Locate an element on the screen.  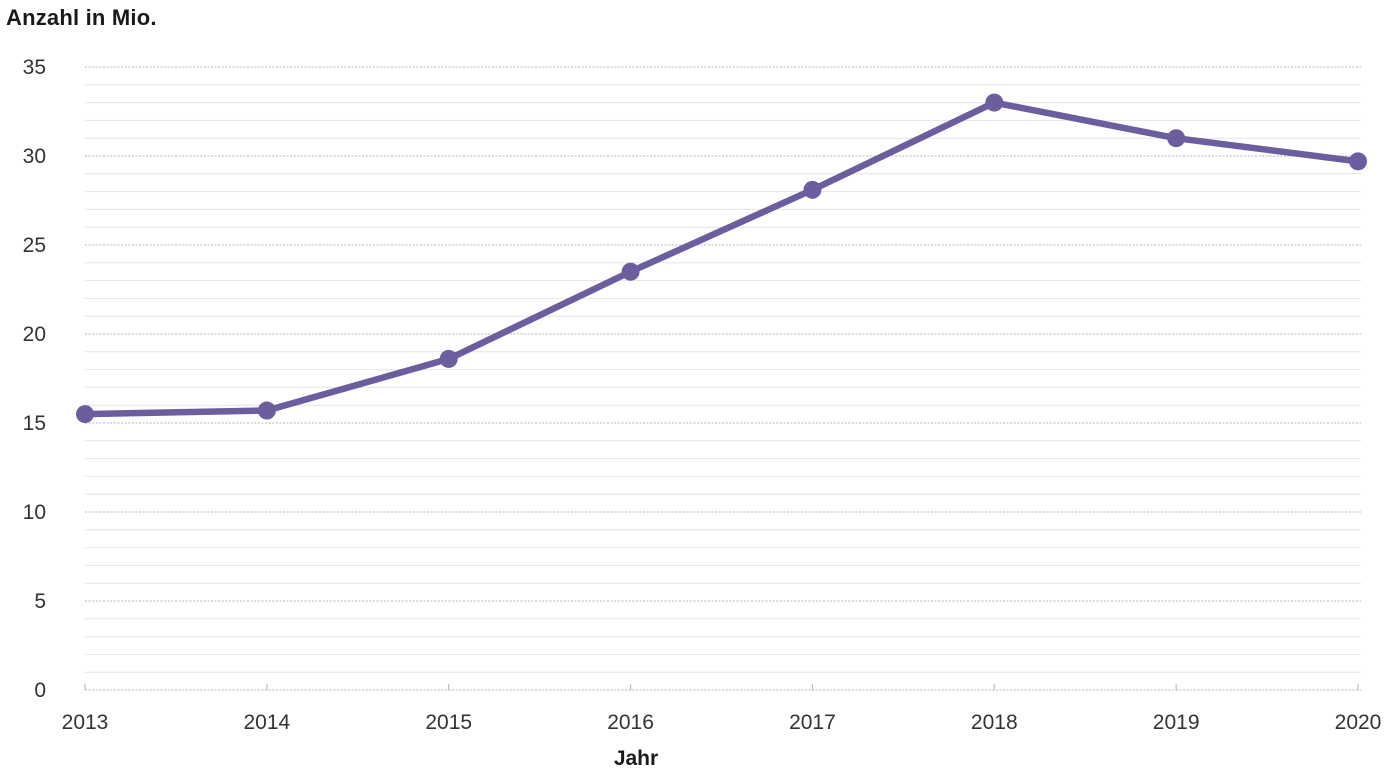
x-tick-label: 2015 is located at coordinates (448, 722).